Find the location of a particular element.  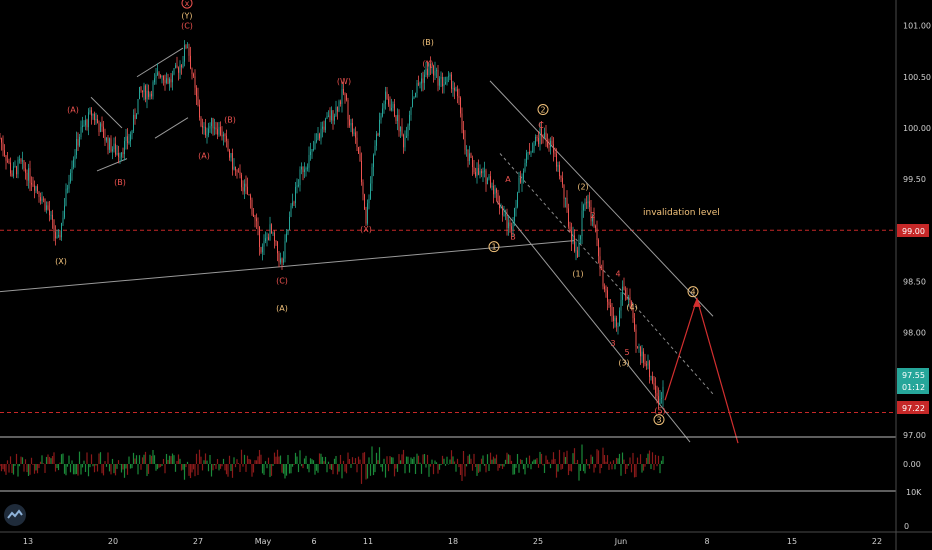

last-price-countdown: 01:12 is located at coordinates (913, 387).